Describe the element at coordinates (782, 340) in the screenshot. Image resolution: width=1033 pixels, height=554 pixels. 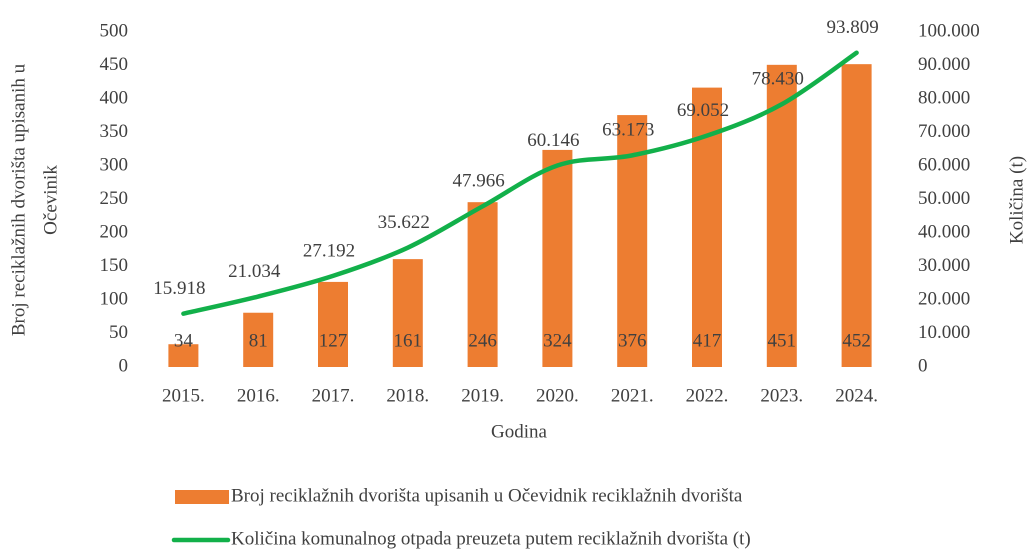
I see `bar-value-label: 451` at that location.